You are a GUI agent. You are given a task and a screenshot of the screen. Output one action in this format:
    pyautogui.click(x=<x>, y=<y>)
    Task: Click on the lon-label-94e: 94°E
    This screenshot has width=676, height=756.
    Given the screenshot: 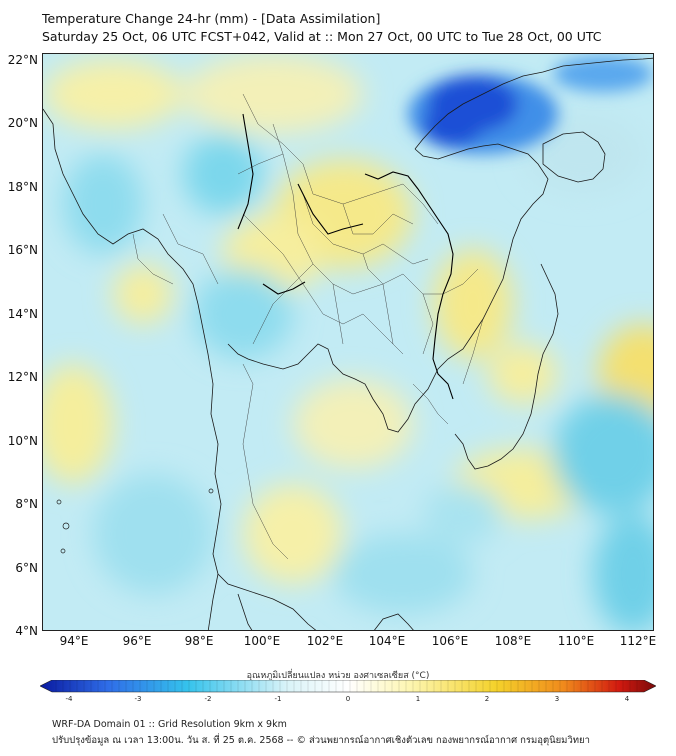 What is the action you would take?
    pyautogui.click(x=74, y=641)
    